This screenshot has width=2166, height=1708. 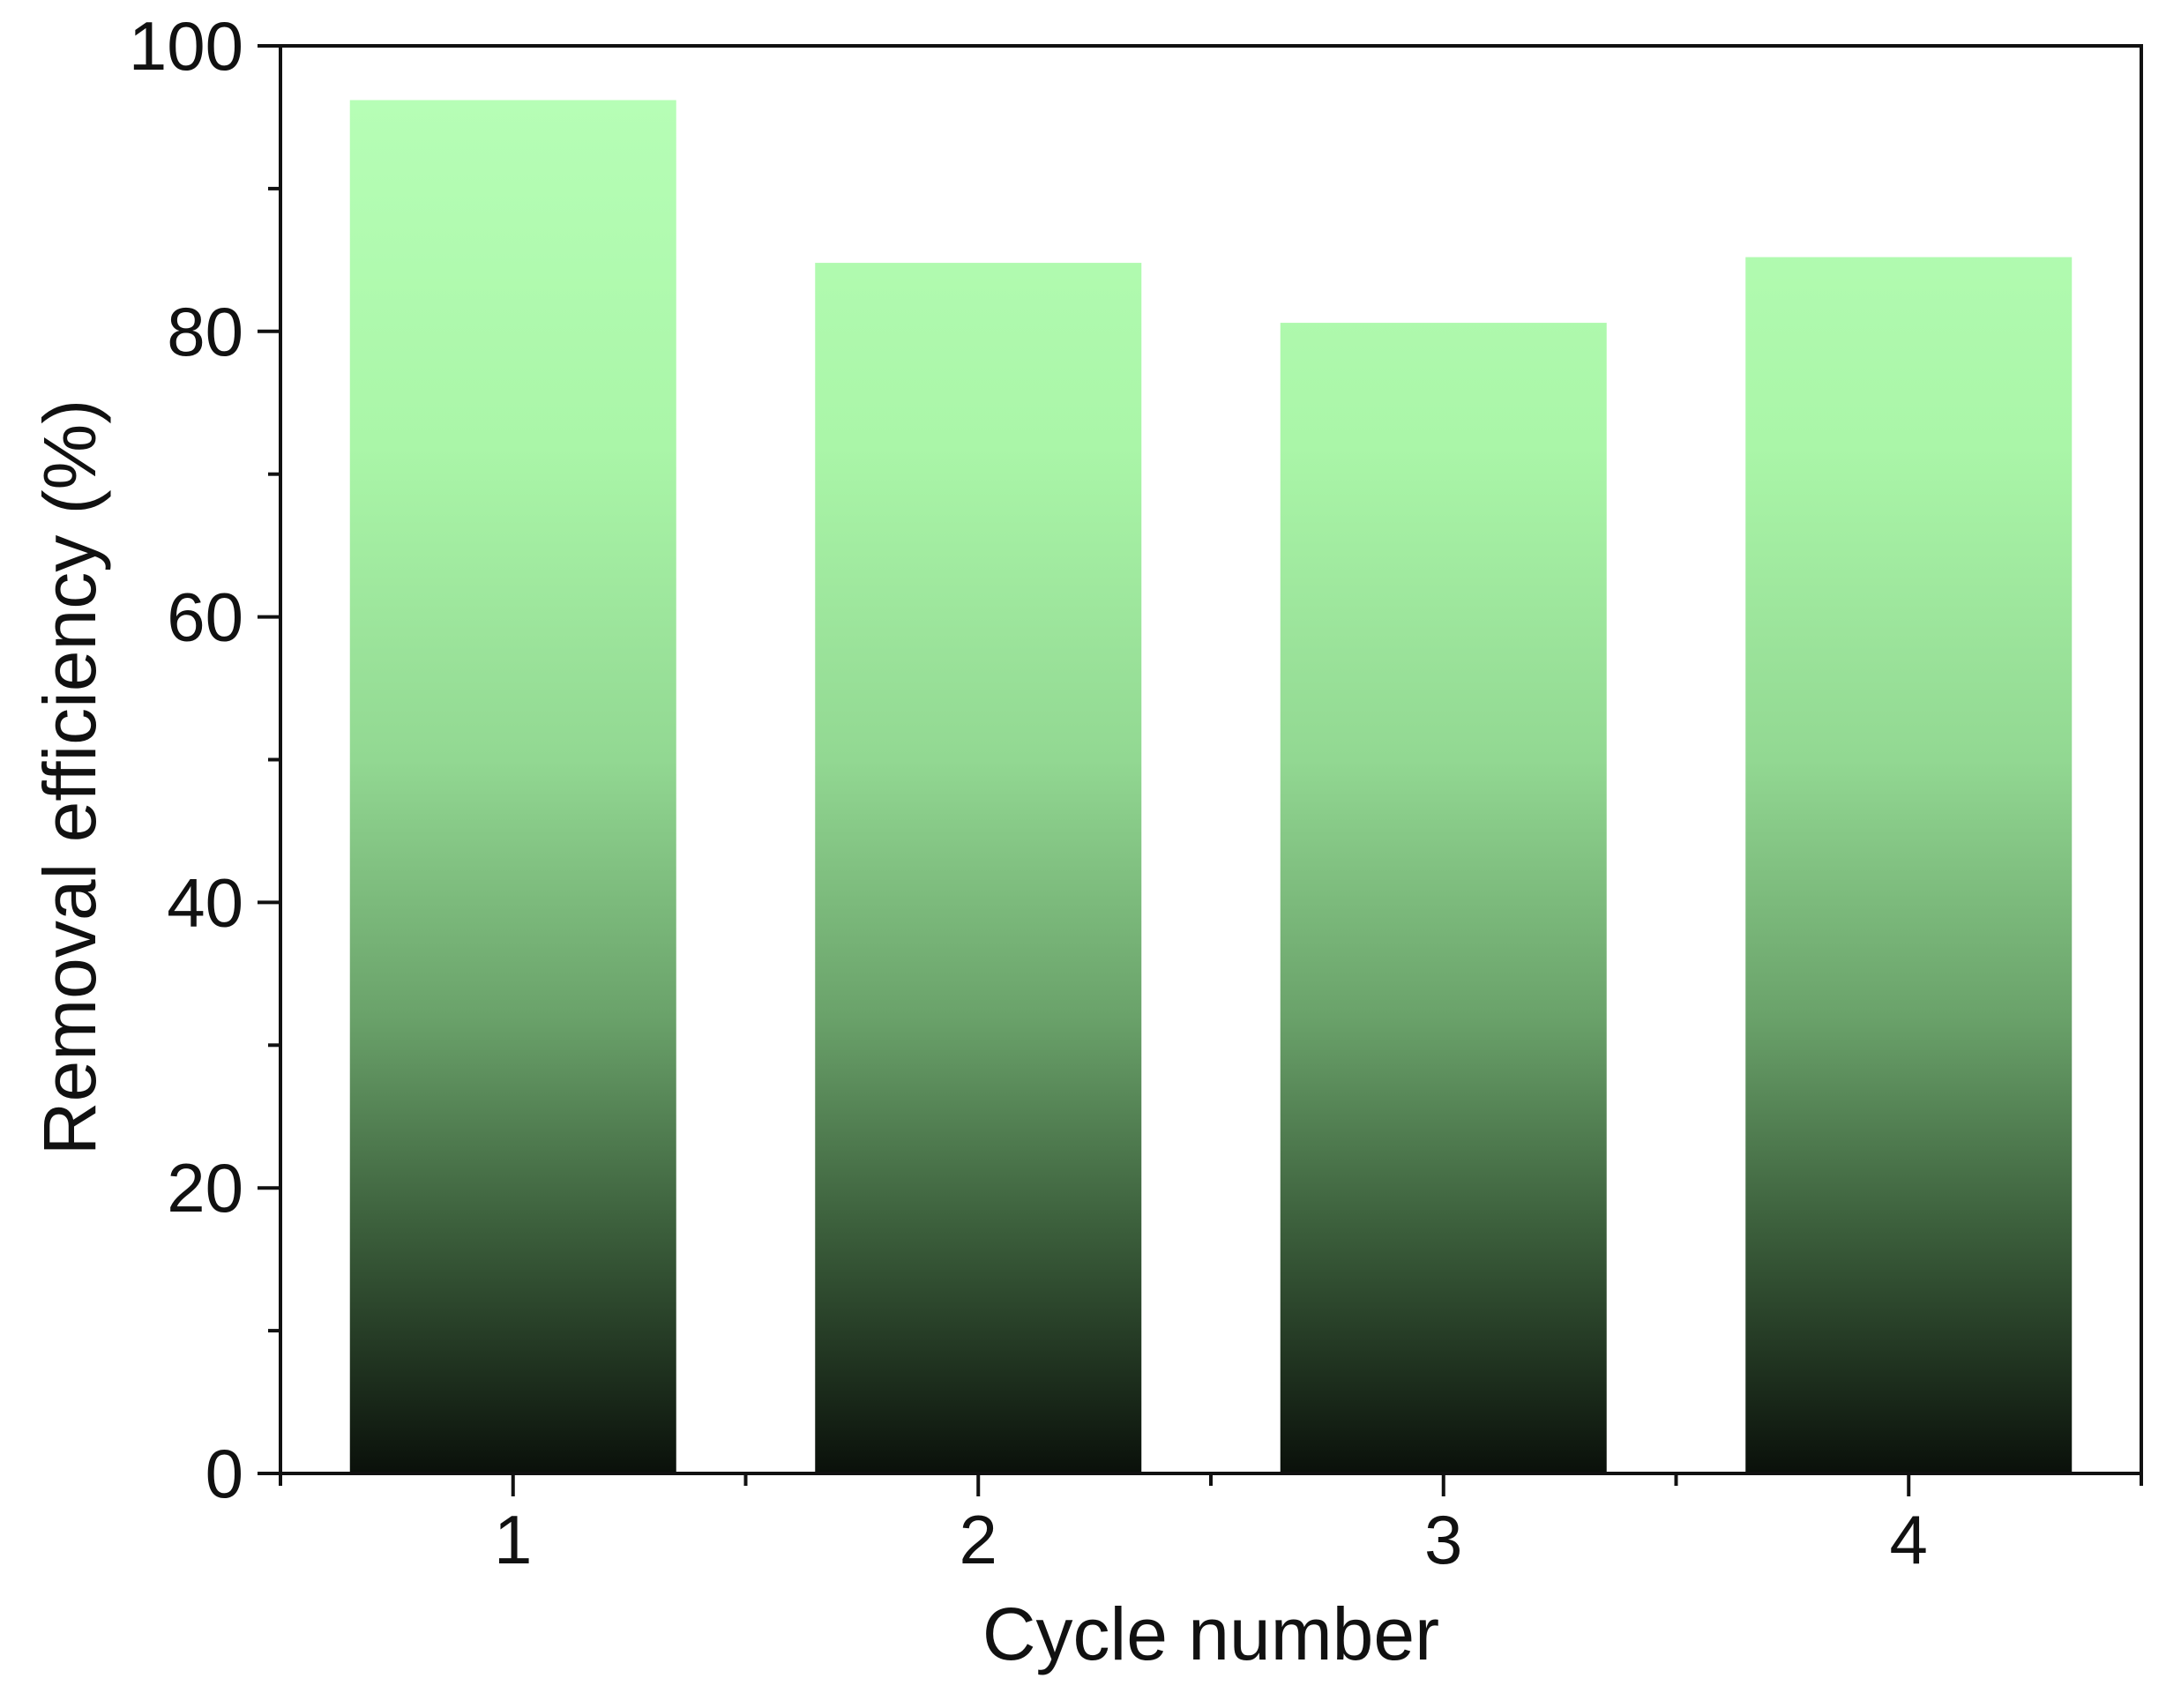 I want to click on x-tick-label: 2, so click(x=978, y=1539).